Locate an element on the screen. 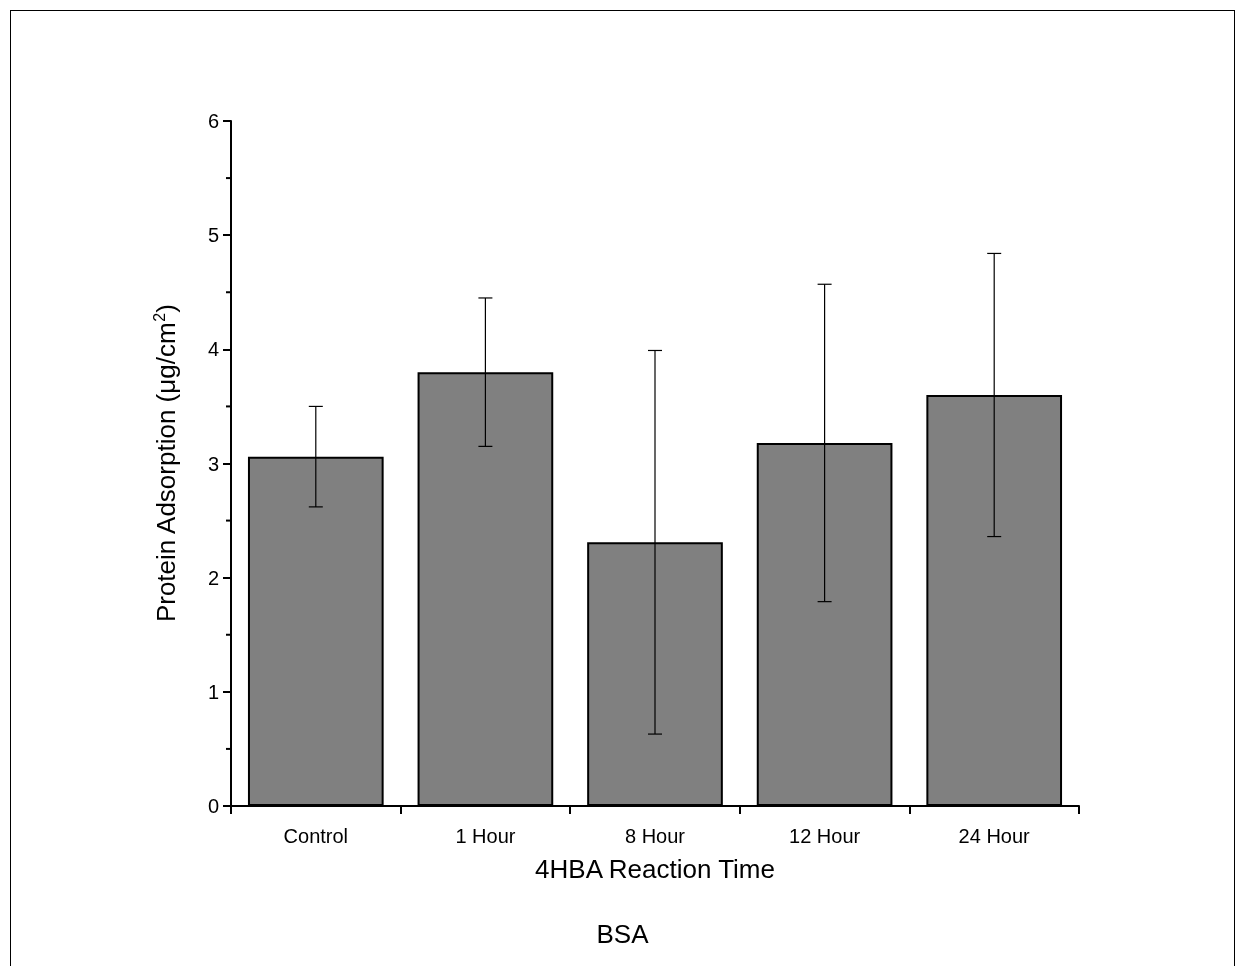 The height and width of the screenshot is (966, 1245). y-axis-title: Protein Adsorption (μg/cm2) is located at coordinates (165, 463).